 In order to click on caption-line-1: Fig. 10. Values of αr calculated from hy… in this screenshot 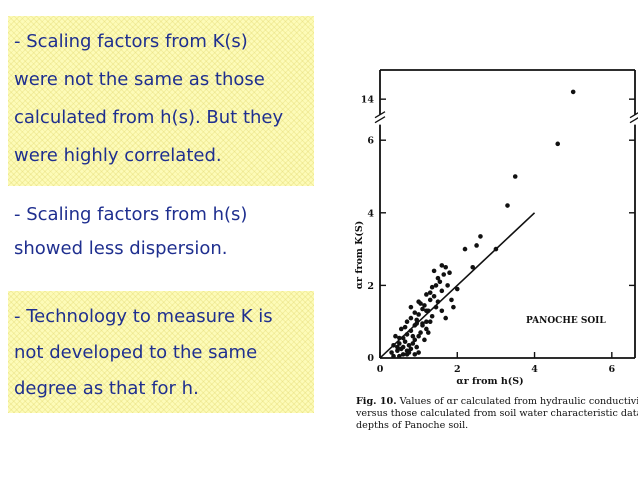, I will do `click(497, 402)`.